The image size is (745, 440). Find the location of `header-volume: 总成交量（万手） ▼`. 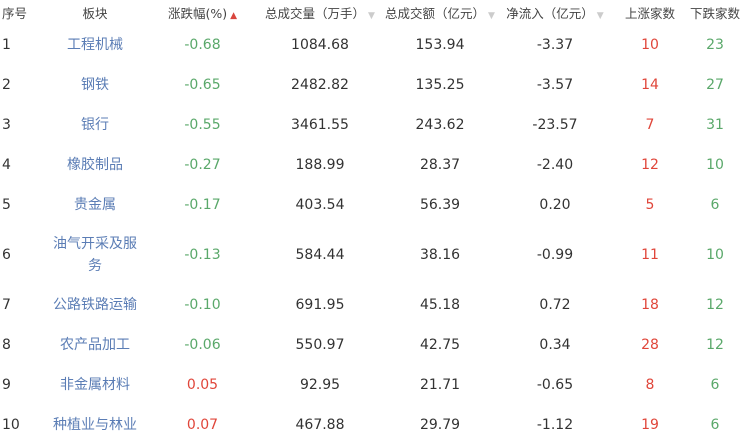

header-volume: 总成交量（万手） ▼ is located at coordinates (320, 12).